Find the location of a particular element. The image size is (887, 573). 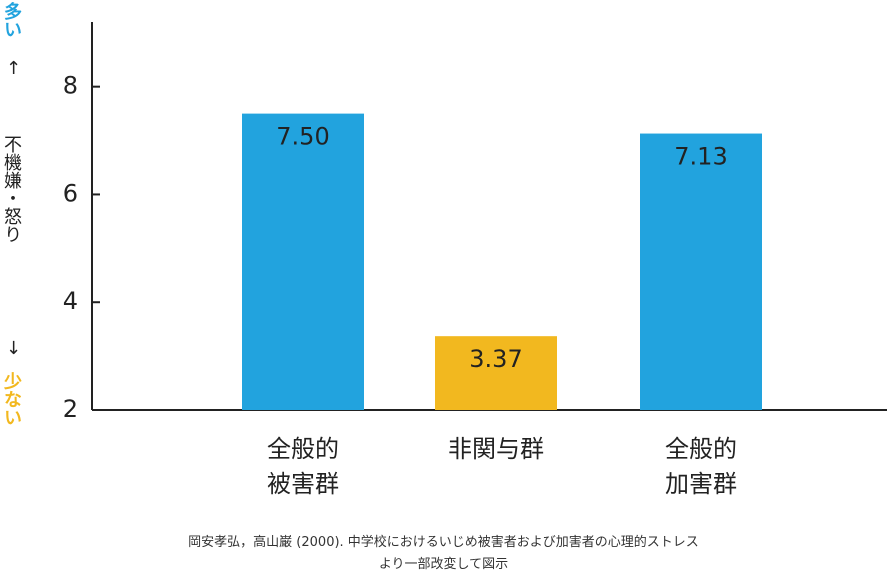

x-tick-label: 非関与群 is located at coordinates (496, 449).